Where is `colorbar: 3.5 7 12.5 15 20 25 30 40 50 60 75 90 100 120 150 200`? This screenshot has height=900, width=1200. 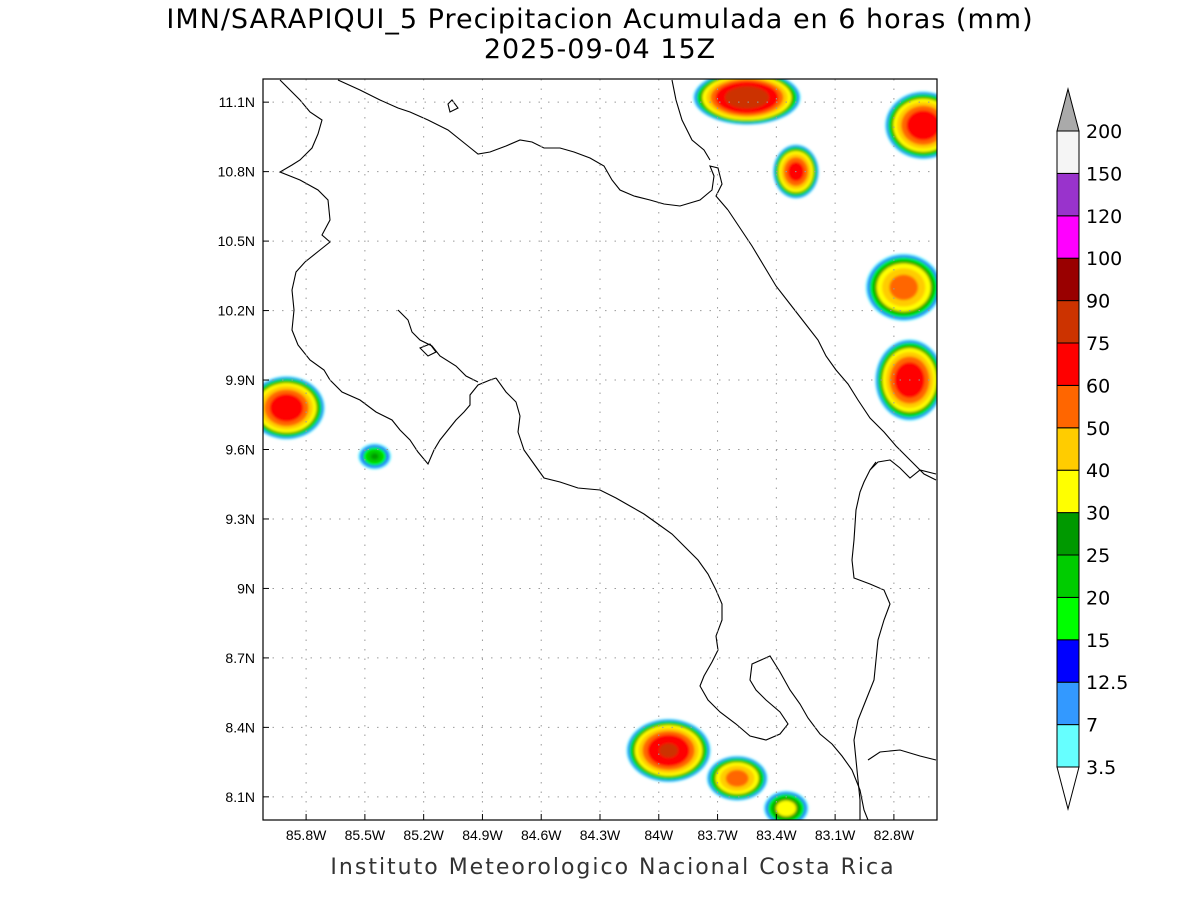 colorbar: 3.5 7 12.5 15 20 25 30 40 50 60 75 90 100 120 150 200 is located at coordinates (1092, 449).